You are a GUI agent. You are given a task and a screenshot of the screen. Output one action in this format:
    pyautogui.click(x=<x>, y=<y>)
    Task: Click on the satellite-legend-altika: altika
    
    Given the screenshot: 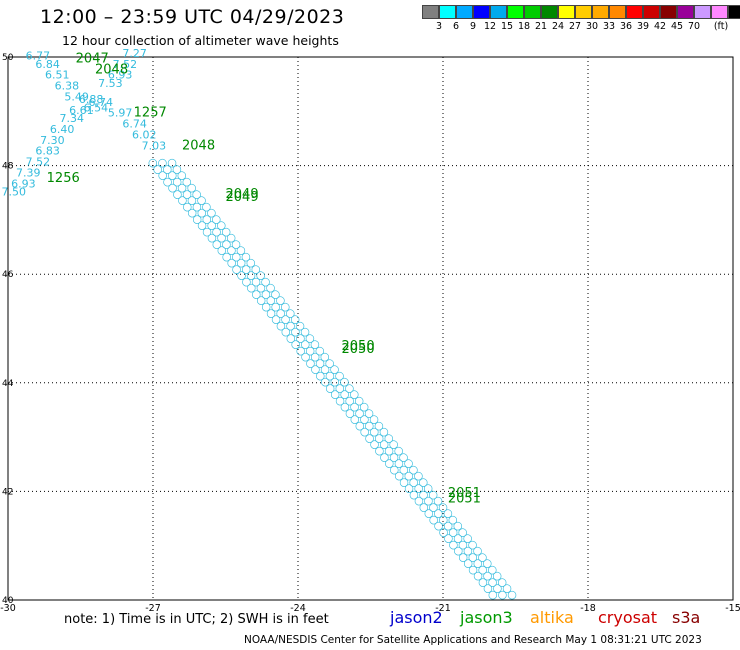 What is the action you would take?
    pyautogui.click(x=552, y=617)
    